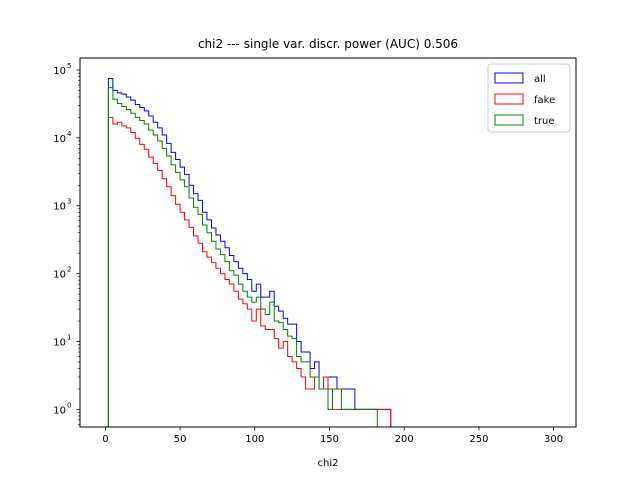 The width and height of the screenshot is (640, 480). What do you see at coordinates (69, 134) in the screenshot?
I see `y-tick-exponent: 4` at bounding box center [69, 134].